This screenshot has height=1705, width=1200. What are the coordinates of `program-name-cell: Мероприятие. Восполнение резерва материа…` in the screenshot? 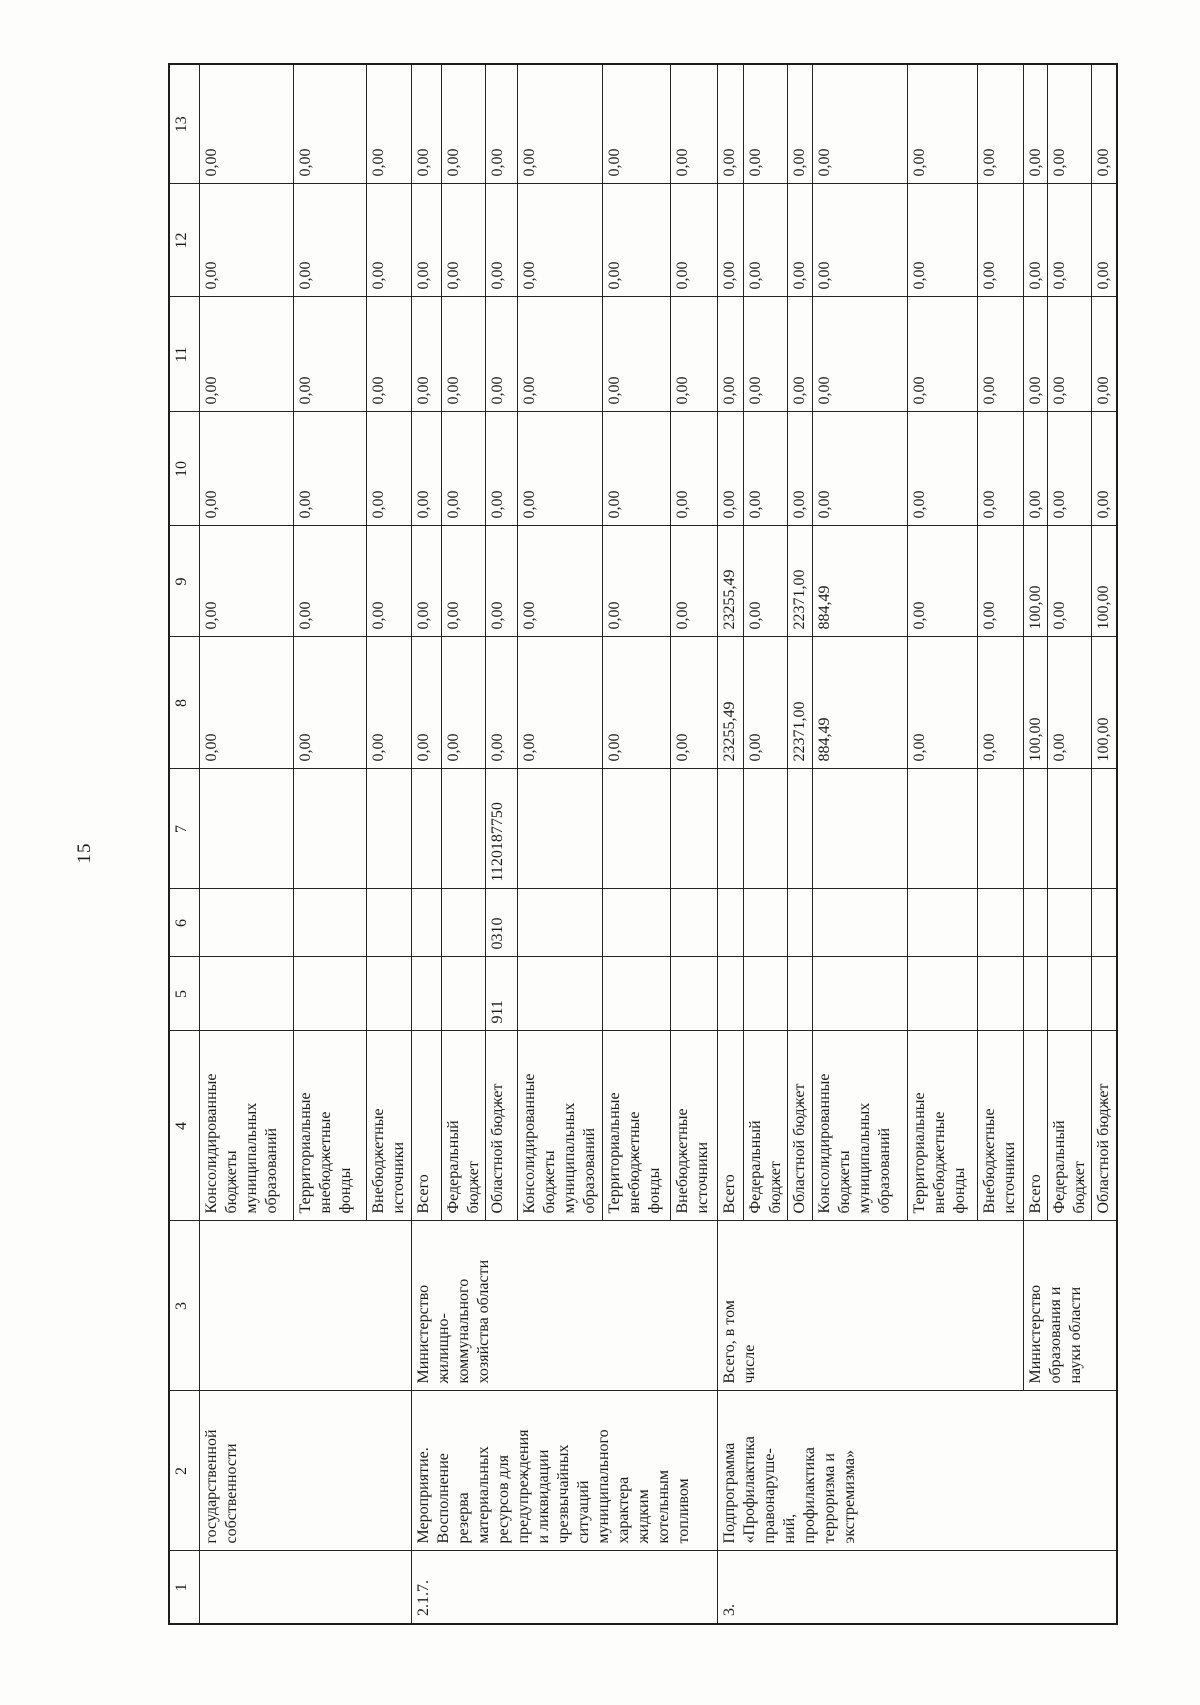 It's located at (564, 1471).